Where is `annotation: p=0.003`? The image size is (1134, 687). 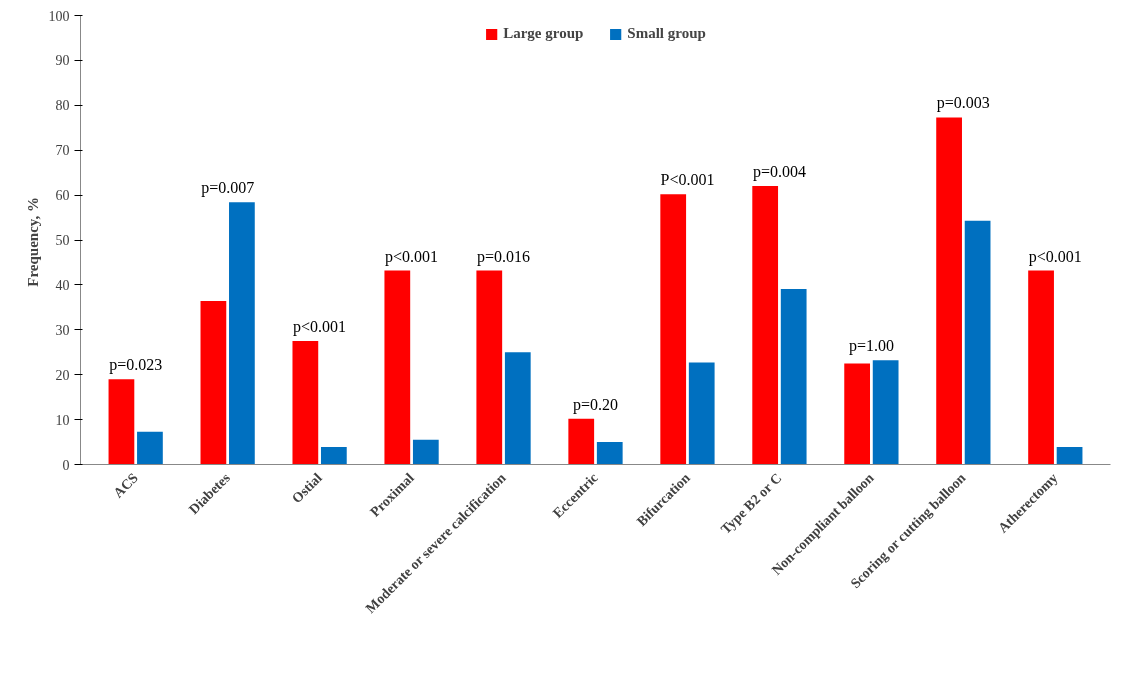
annotation: p=0.003 is located at coordinates (963, 103).